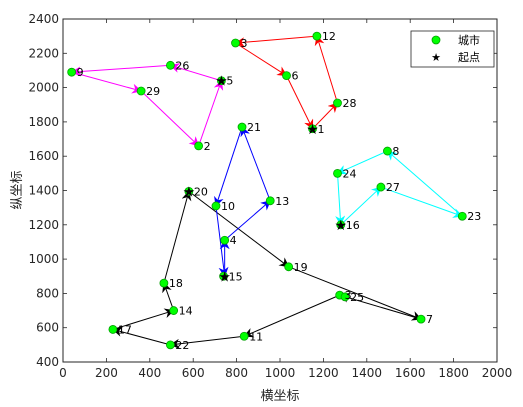 Image resolution: width=523 pixels, height=407 pixels. Describe the element at coordinates (43, 191) in the screenshot. I see `y-tick-label: 1400` at that location.